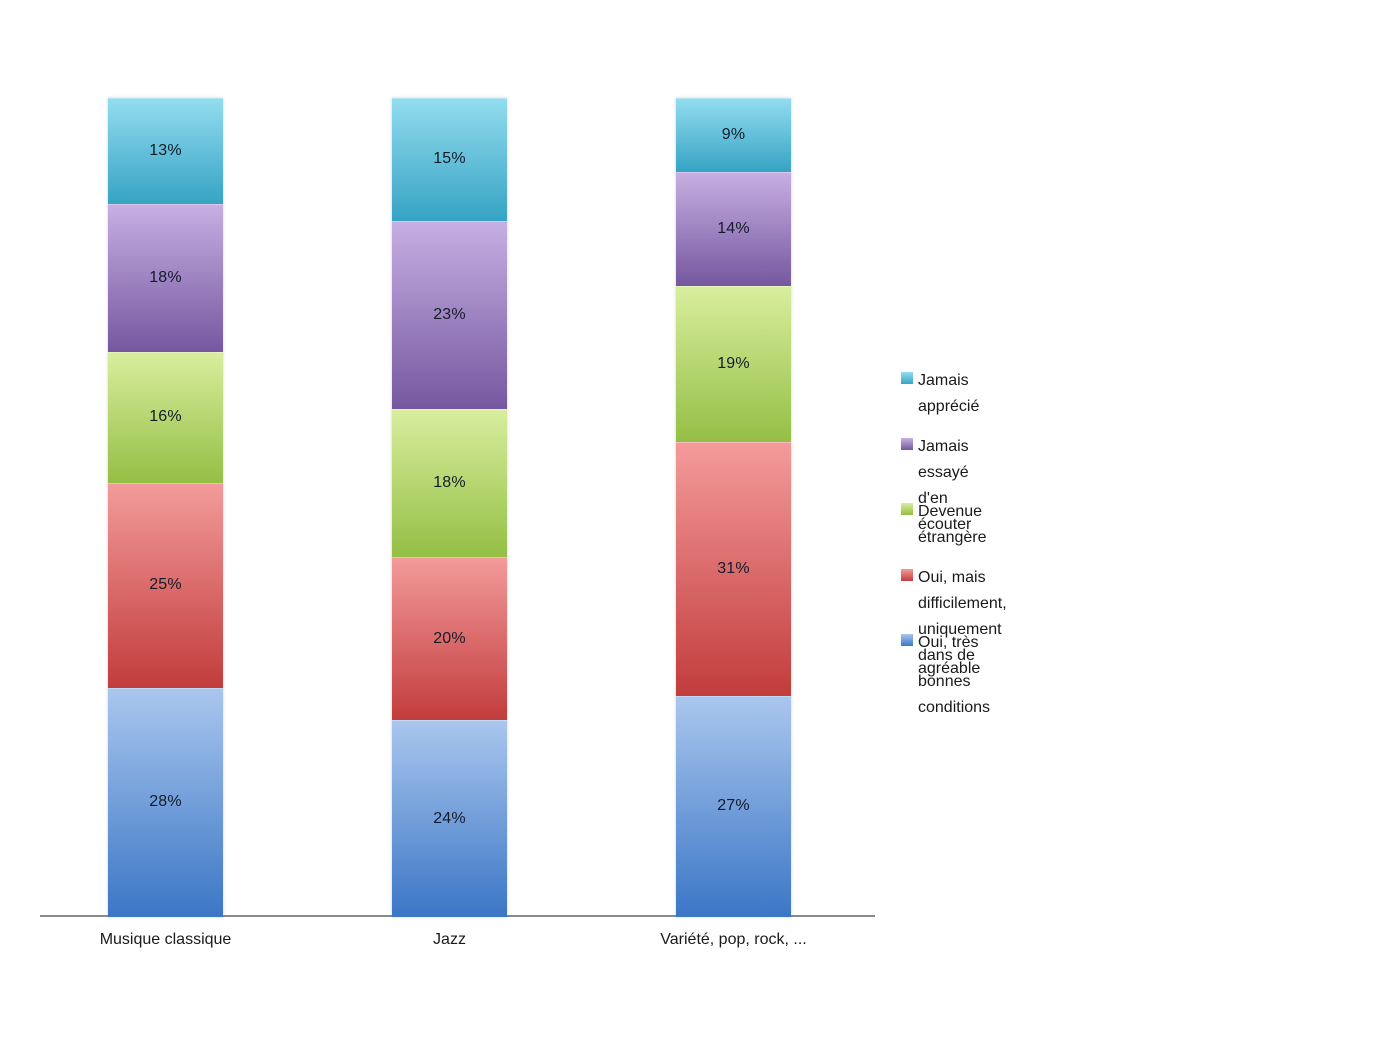 The image size is (1374, 1063). I want to click on legend-item-jamais-essaye-d-en-ecouter: Jamais essayé d'en écouter, so click(936, 486).